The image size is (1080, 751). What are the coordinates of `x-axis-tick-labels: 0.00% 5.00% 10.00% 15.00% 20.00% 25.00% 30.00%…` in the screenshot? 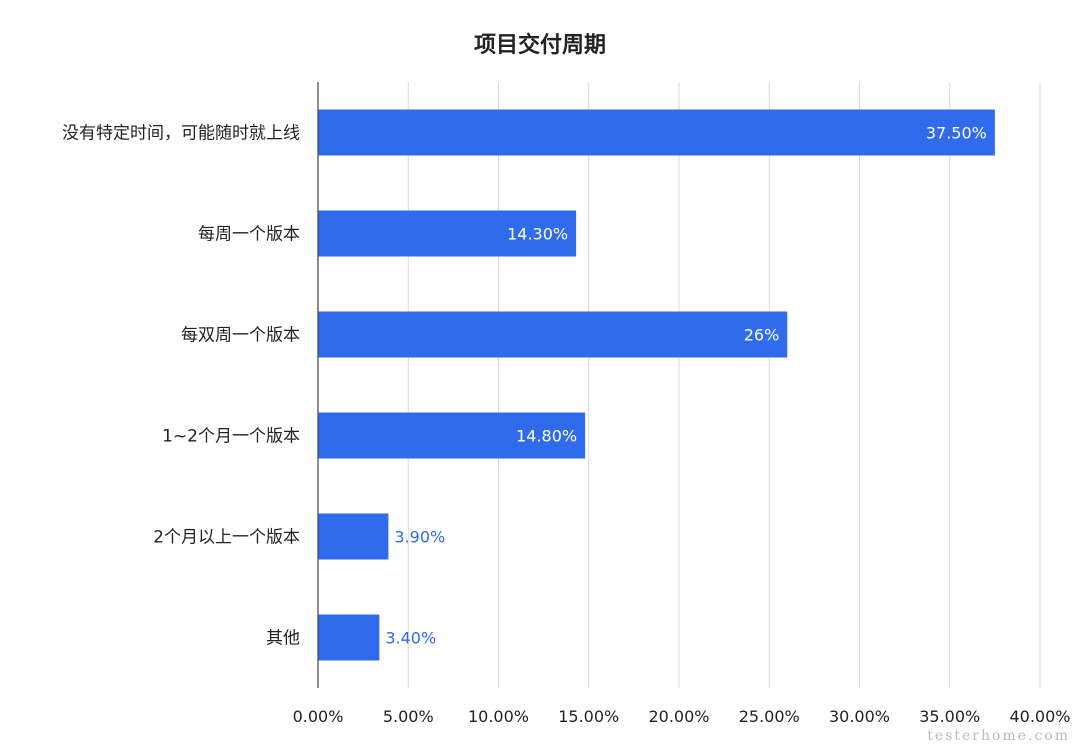 It's located at (682, 716).